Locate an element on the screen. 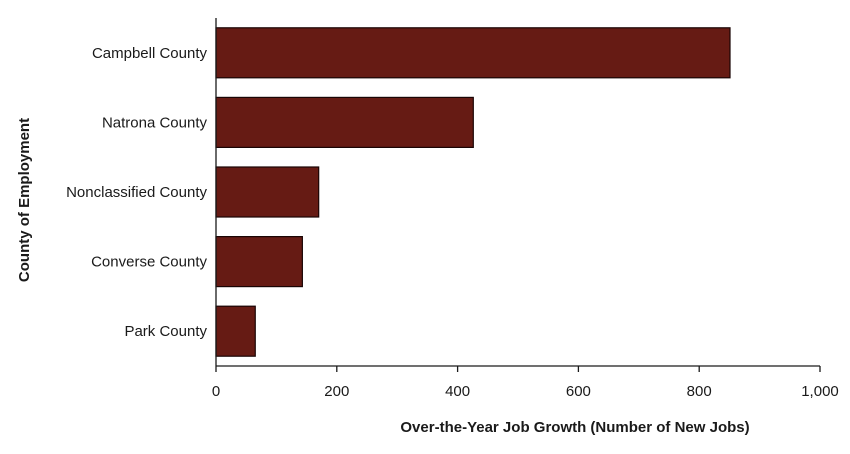  y-axis-title: County of Employment is located at coordinates (24, 200).